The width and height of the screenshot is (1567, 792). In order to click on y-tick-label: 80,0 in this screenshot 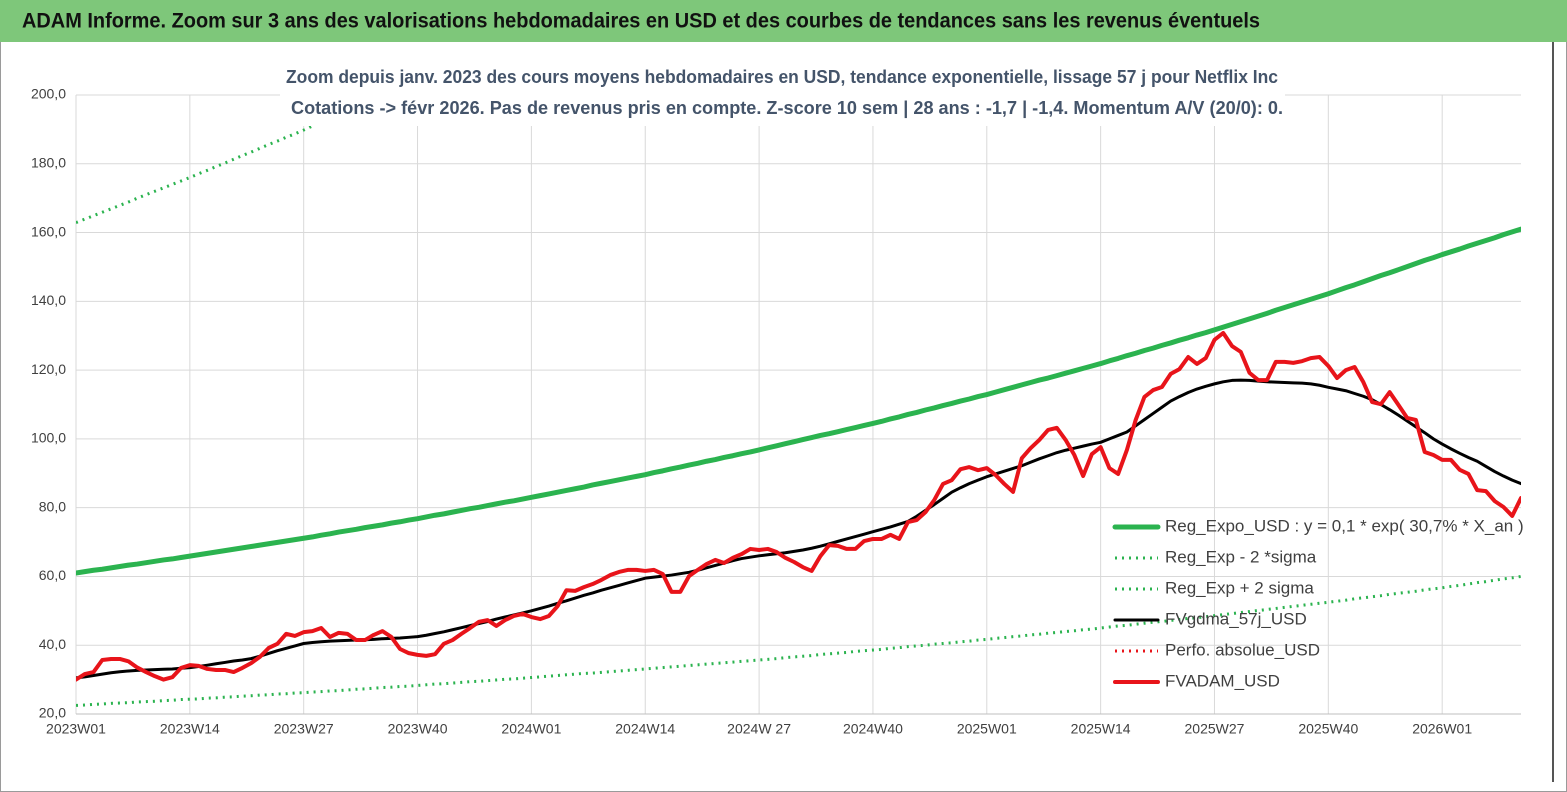, I will do `click(52, 506)`.